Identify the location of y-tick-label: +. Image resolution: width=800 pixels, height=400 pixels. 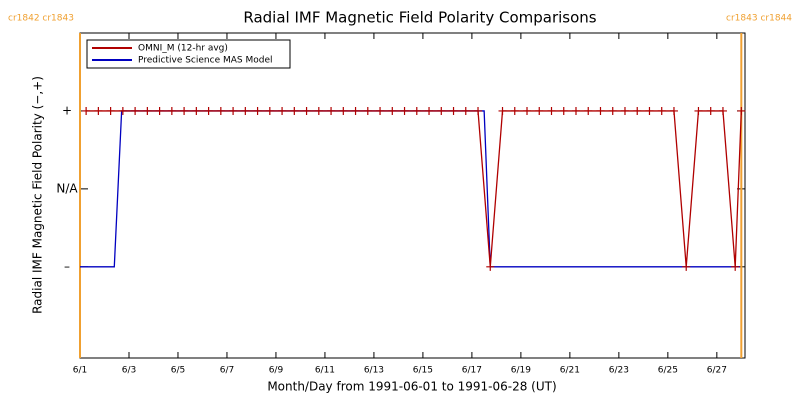
(67, 110).